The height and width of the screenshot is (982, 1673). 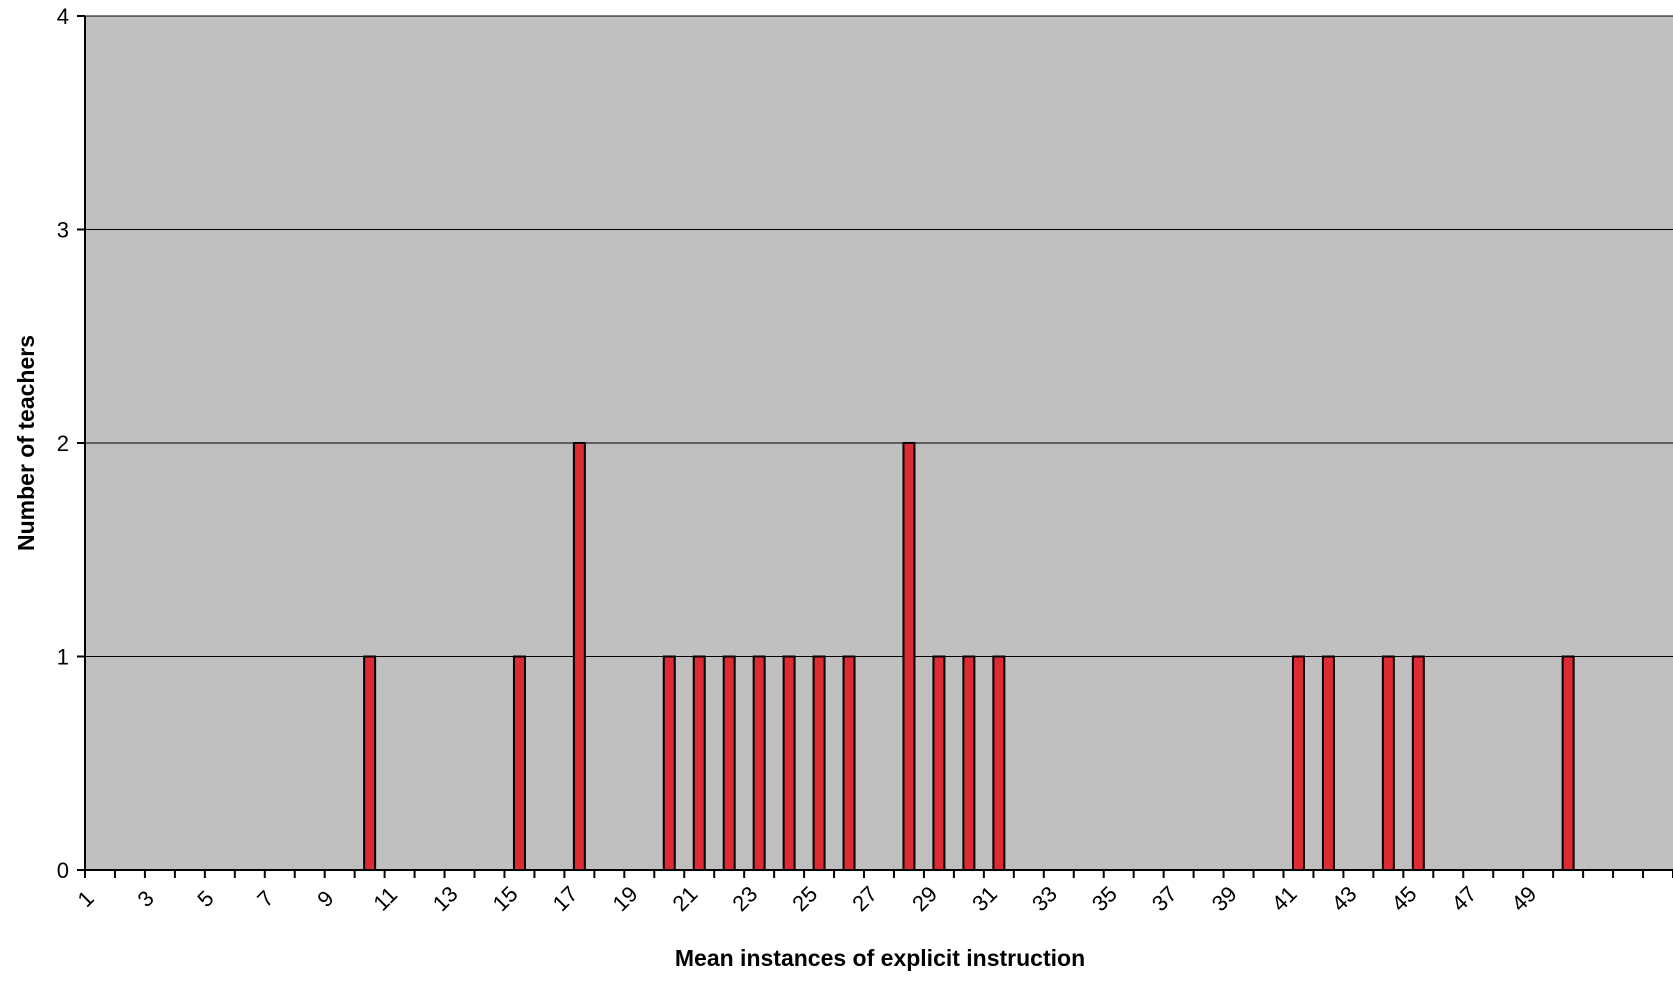 I want to click on x-tick-label: 11, so click(x=385, y=899).